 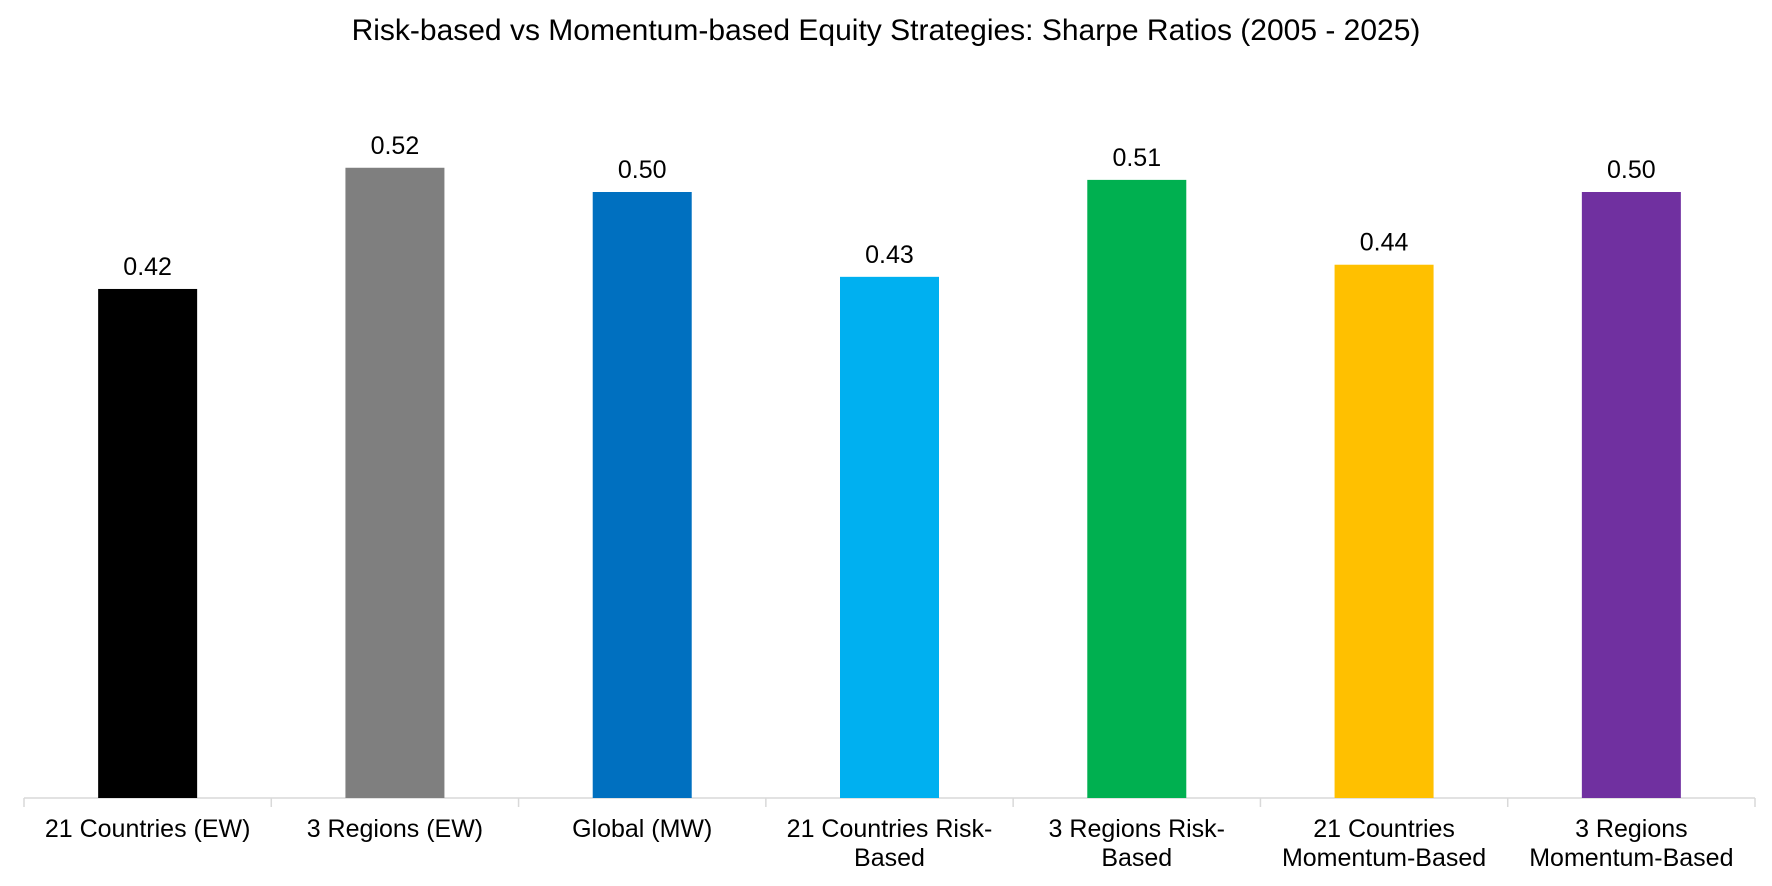 What do you see at coordinates (890, 829) in the screenshot?
I see `x-tick-label: 21 Countries Risk-` at bounding box center [890, 829].